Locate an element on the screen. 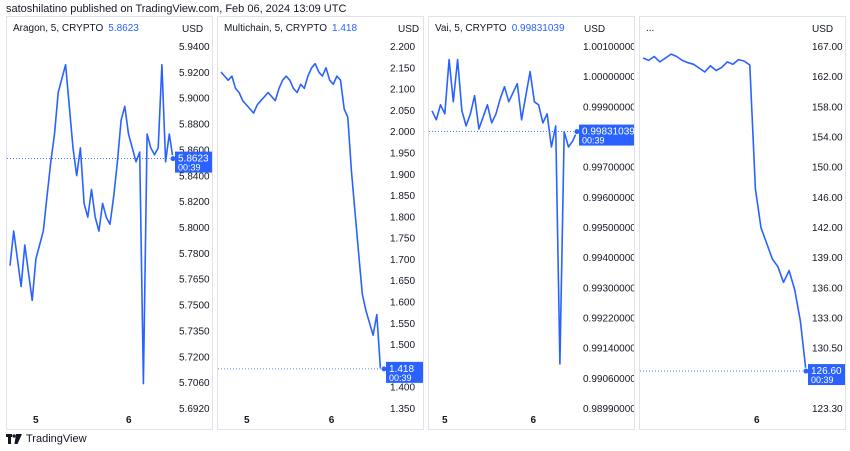 Image resolution: width=850 pixels, height=451 pixels. y-tick-label: 5.8800 is located at coordinates (194, 125).